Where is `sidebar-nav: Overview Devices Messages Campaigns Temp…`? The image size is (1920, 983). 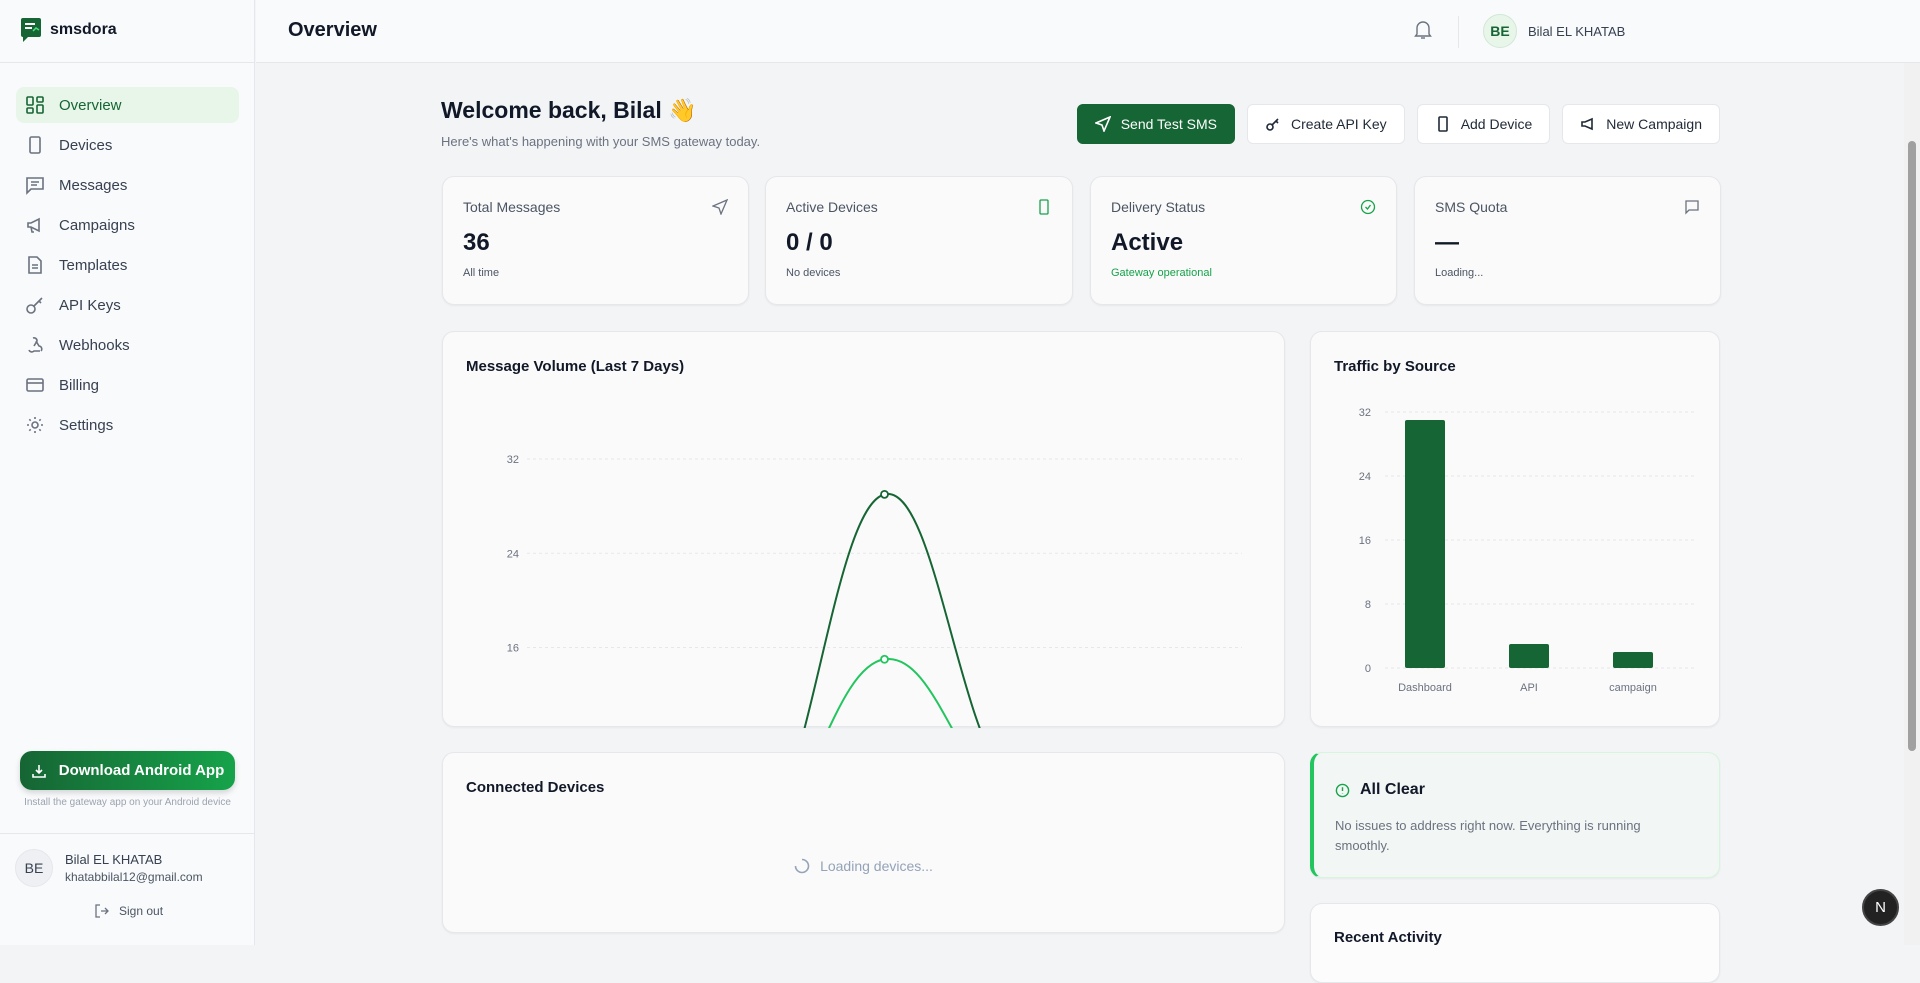
sidebar-nav: Overview Devices Messages Campaigns Temp… is located at coordinates (127, 267).